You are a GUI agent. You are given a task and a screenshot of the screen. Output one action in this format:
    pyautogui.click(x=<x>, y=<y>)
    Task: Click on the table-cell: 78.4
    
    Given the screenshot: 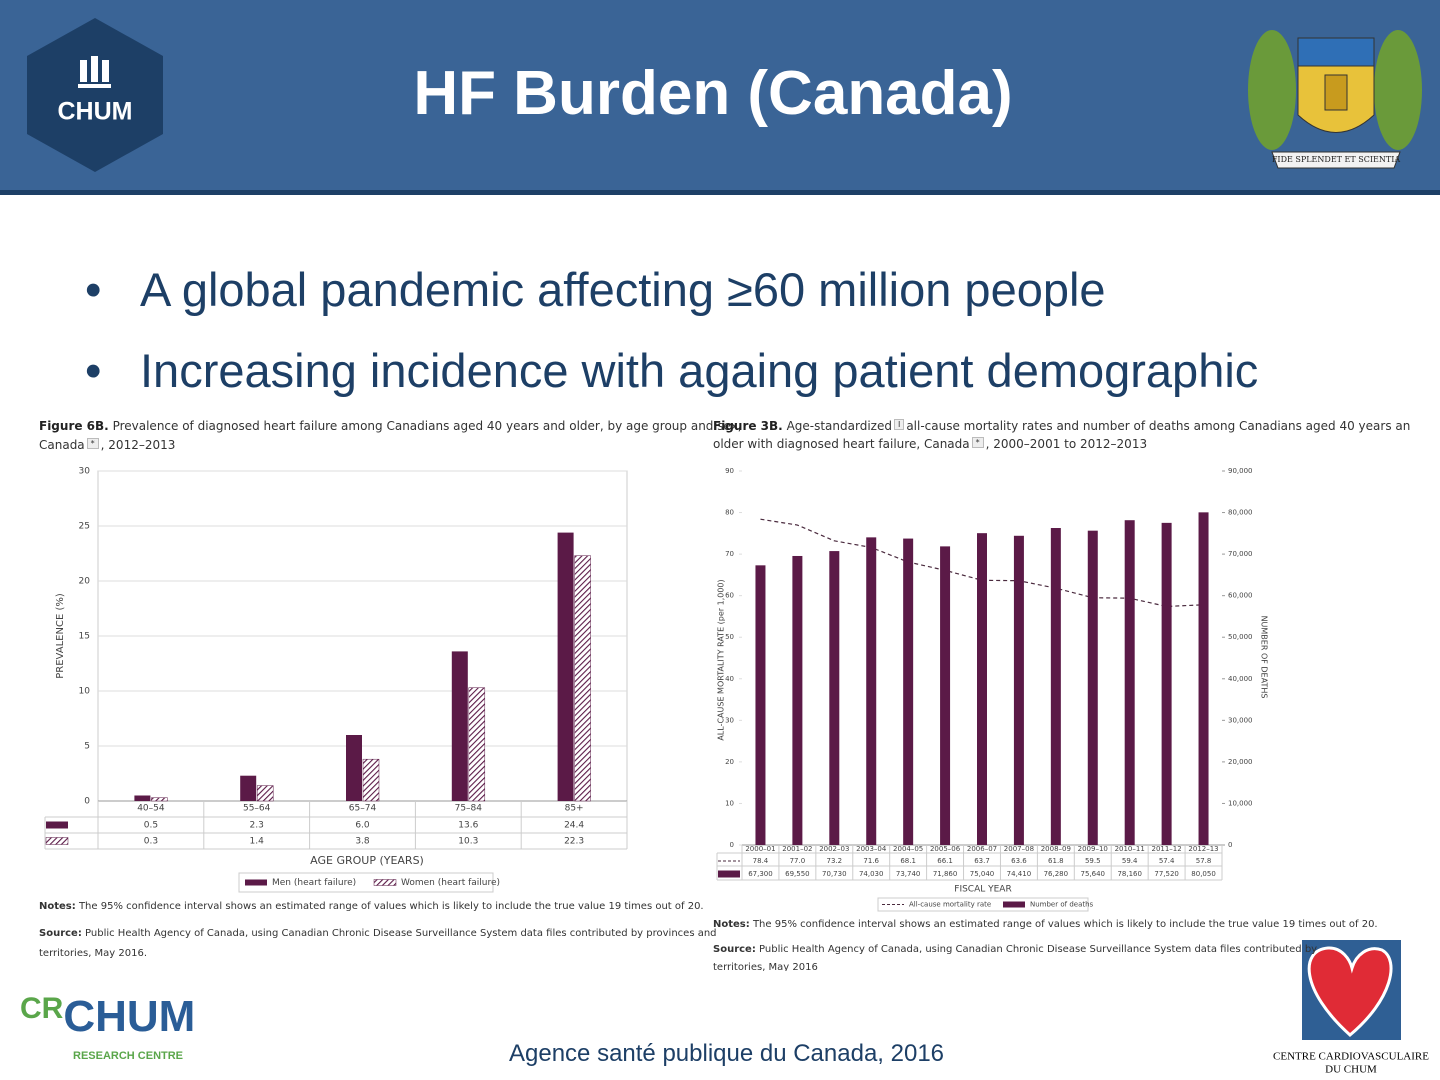 What is the action you would take?
    pyautogui.click(x=761, y=861)
    